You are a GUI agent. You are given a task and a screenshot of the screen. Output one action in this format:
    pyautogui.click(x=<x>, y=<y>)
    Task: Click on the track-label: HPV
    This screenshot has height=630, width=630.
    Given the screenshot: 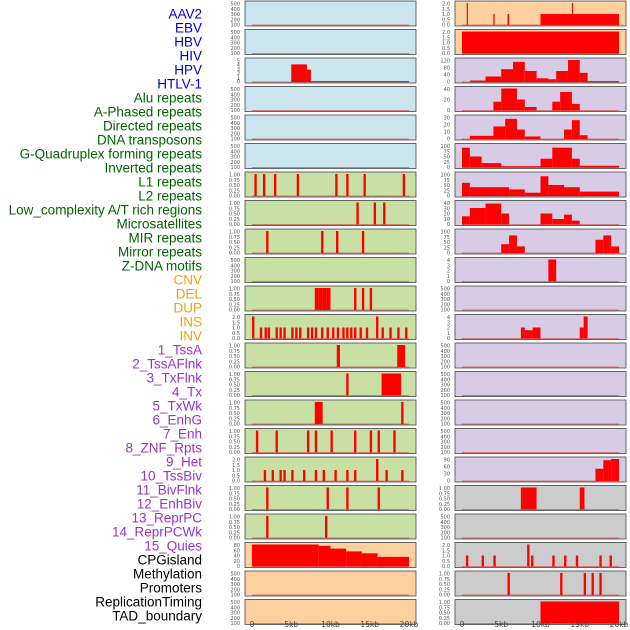 What is the action you would take?
    pyautogui.click(x=188, y=70)
    